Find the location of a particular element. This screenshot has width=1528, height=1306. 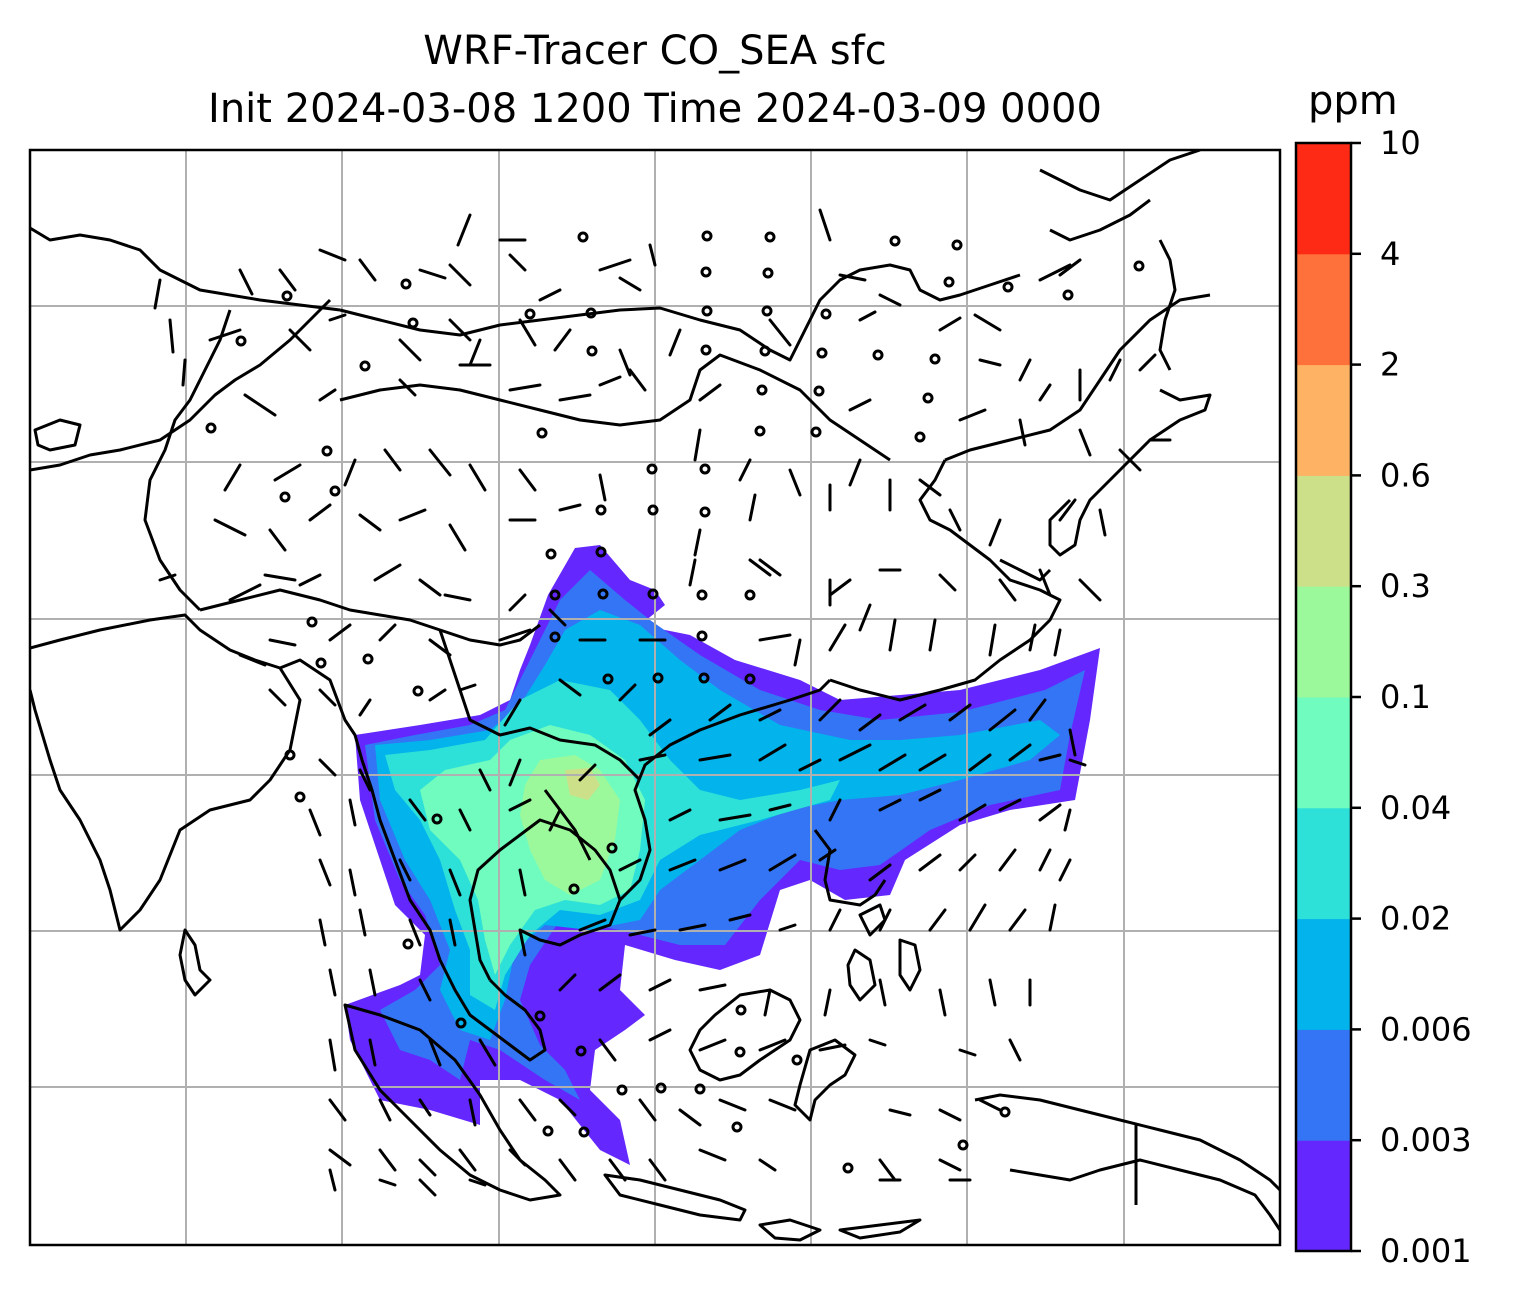

colorbar-tick-label: 0.001 is located at coordinates (1426, 1251).